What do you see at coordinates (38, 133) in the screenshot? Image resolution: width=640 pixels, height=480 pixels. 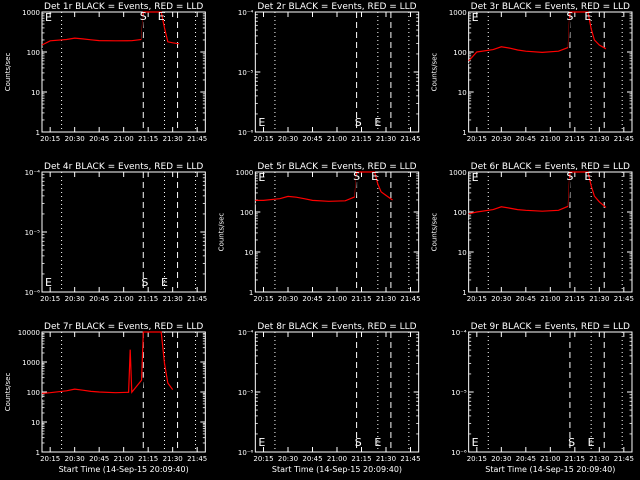 I see `panel-1-ytick-label: 1` at bounding box center [38, 133].